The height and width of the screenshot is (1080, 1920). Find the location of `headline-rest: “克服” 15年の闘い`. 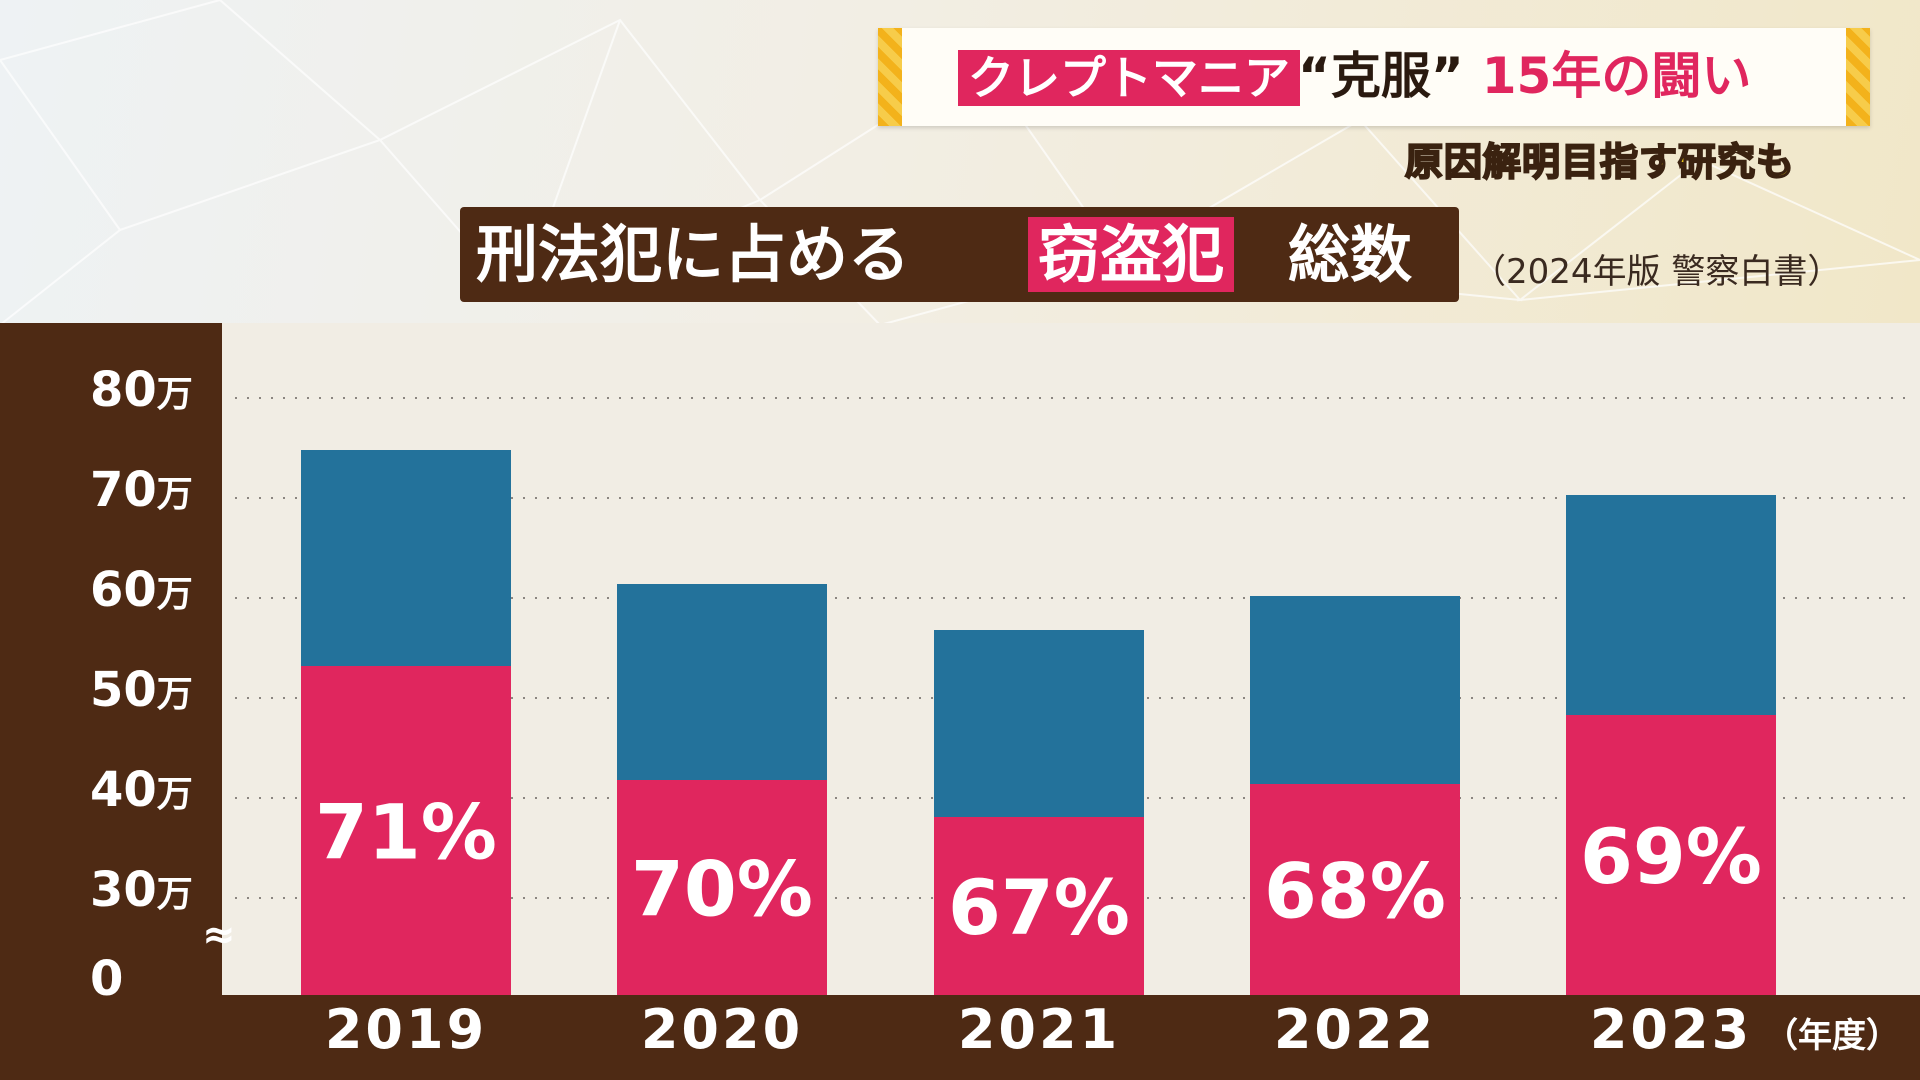

headline-rest: “克服” 15年の闘い is located at coordinates (1524, 76).